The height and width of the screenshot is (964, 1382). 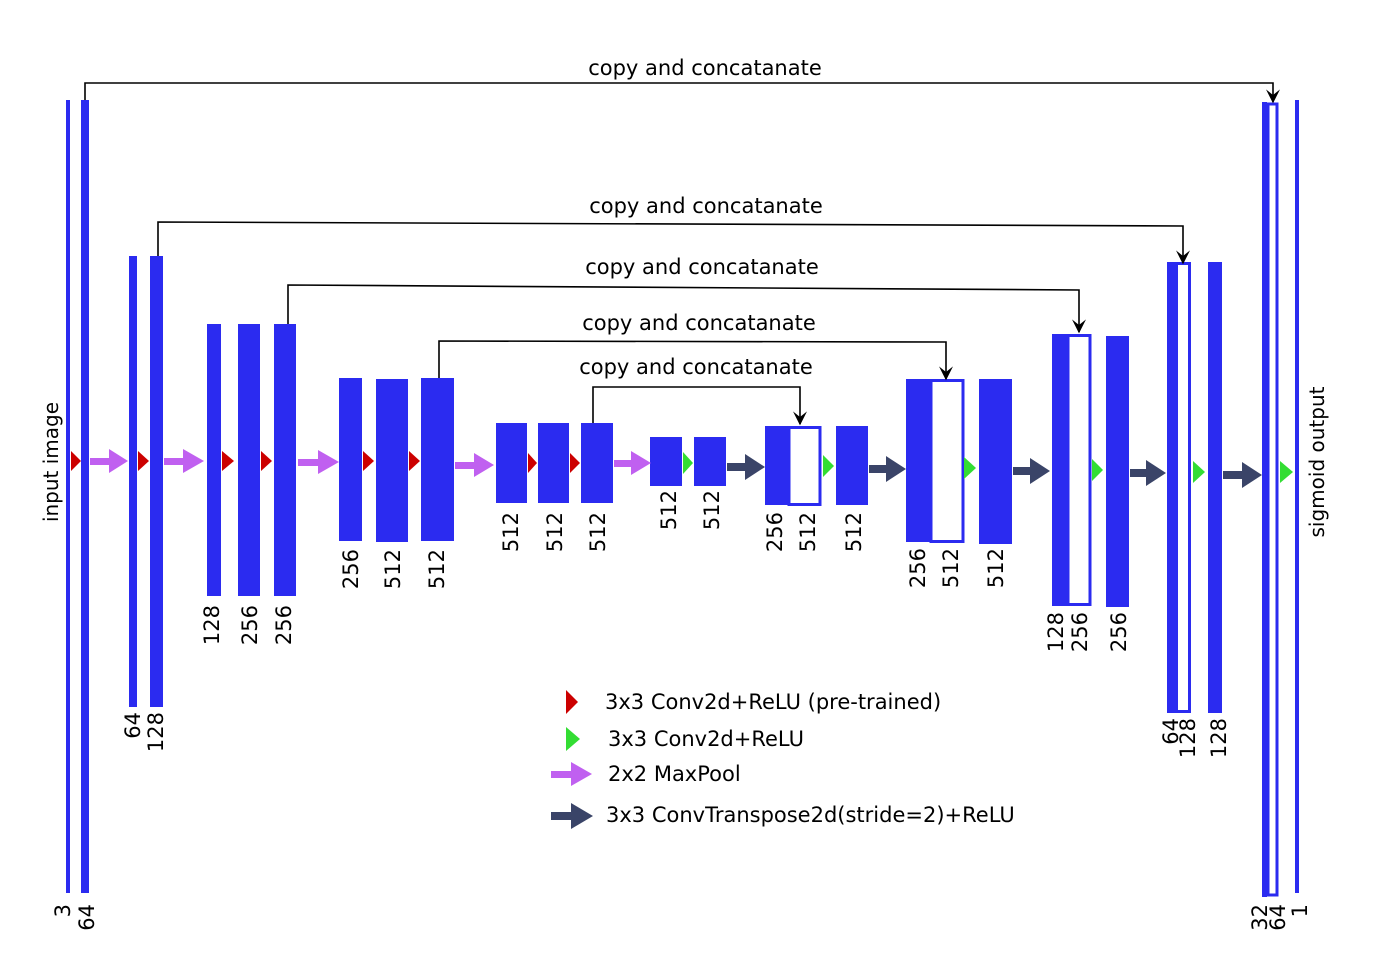 What do you see at coordinates (437, 459) in the screenshot?
I see `feature-map-enc4-c` at bounding box center [437, 459].